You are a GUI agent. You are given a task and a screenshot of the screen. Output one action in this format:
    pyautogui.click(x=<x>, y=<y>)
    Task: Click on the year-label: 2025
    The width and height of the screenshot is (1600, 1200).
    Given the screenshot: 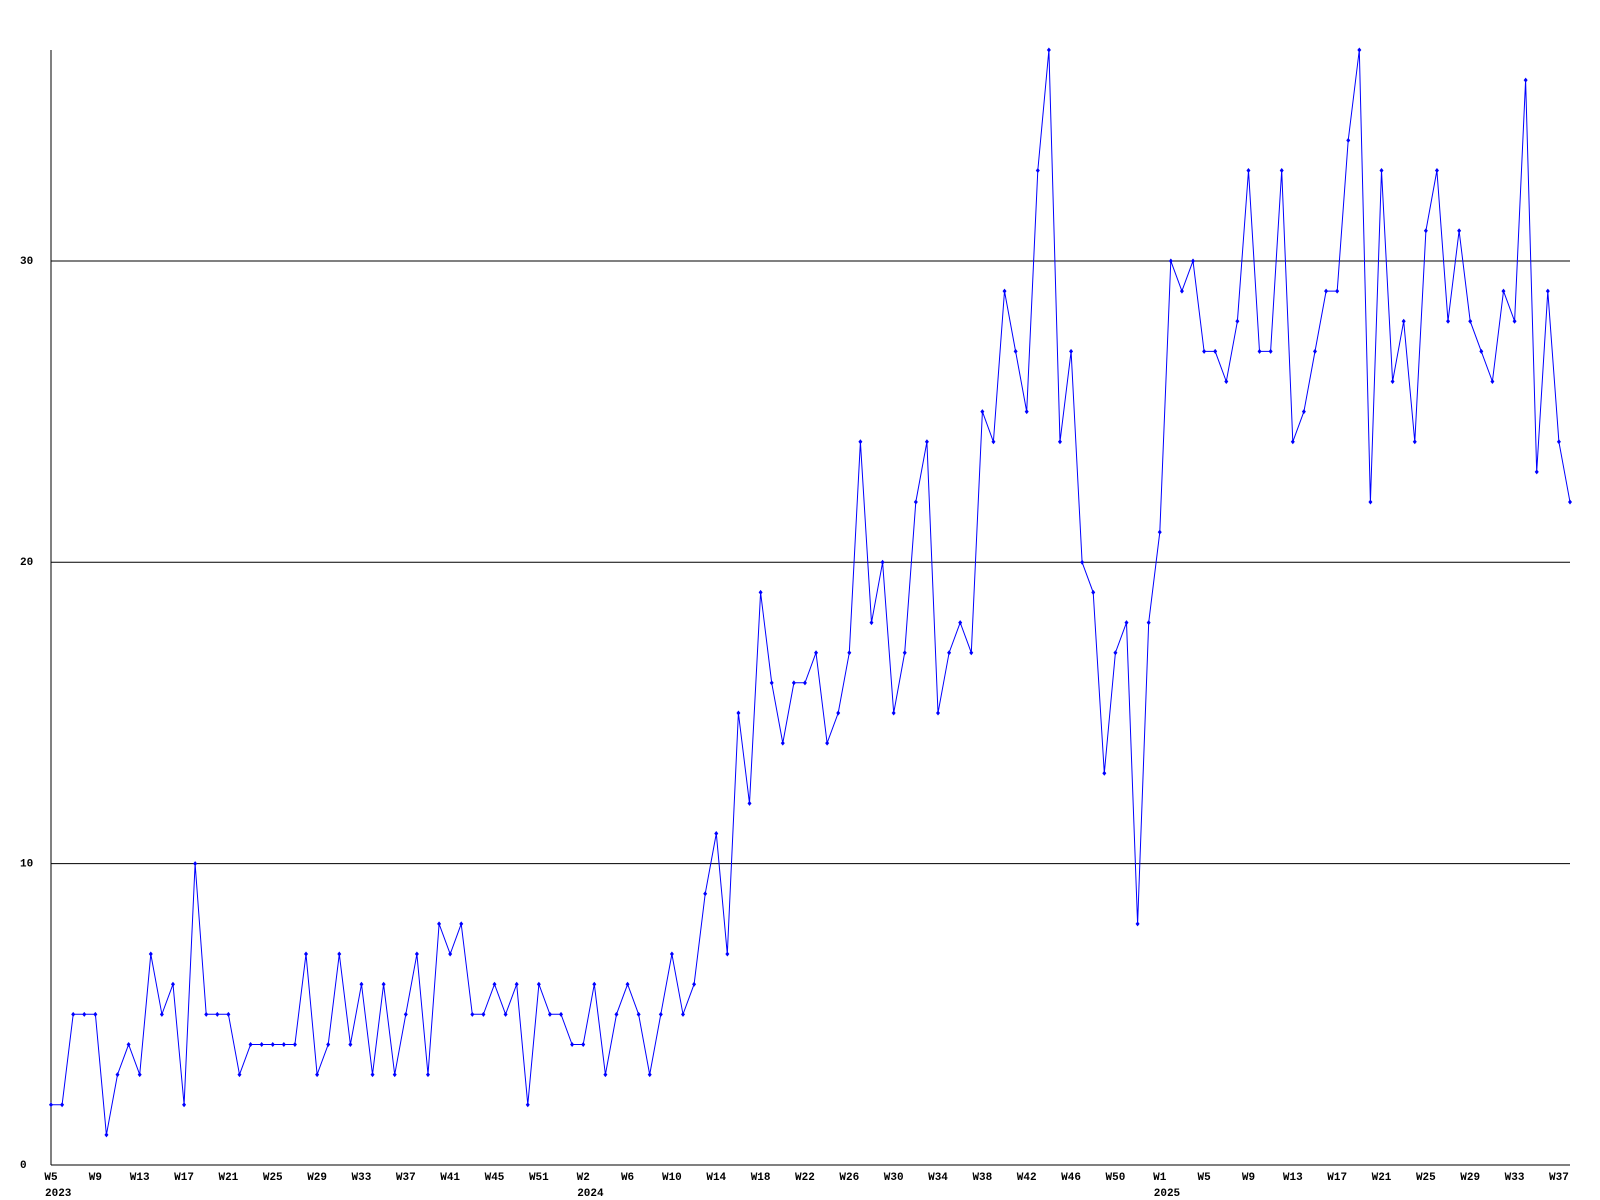 What is the action you would take?
    pyautogui.click(x=1167, y=1194)
    